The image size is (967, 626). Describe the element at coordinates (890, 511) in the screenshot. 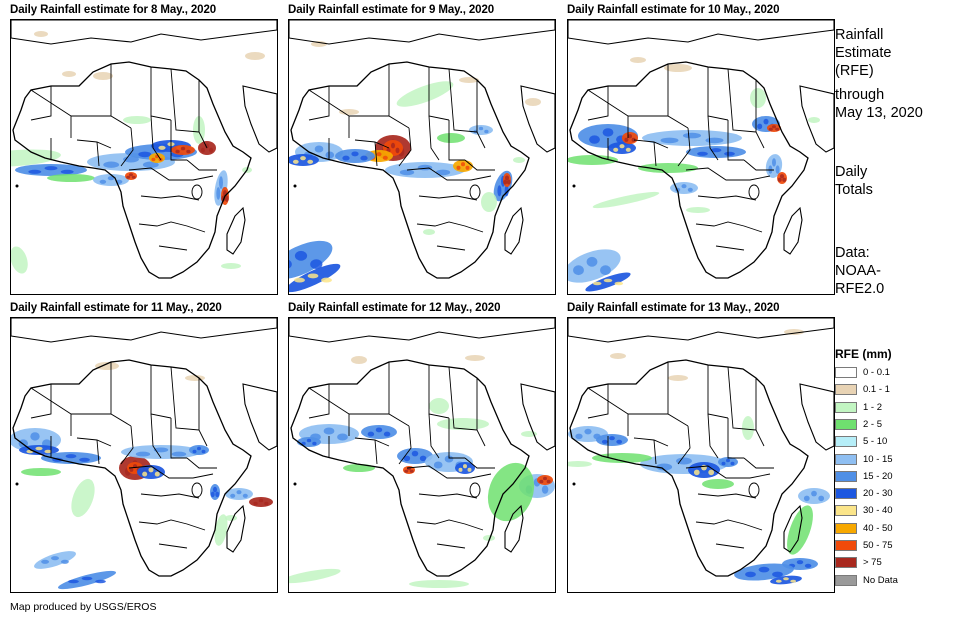

I see `legend-item: 30 - 40` at that location.